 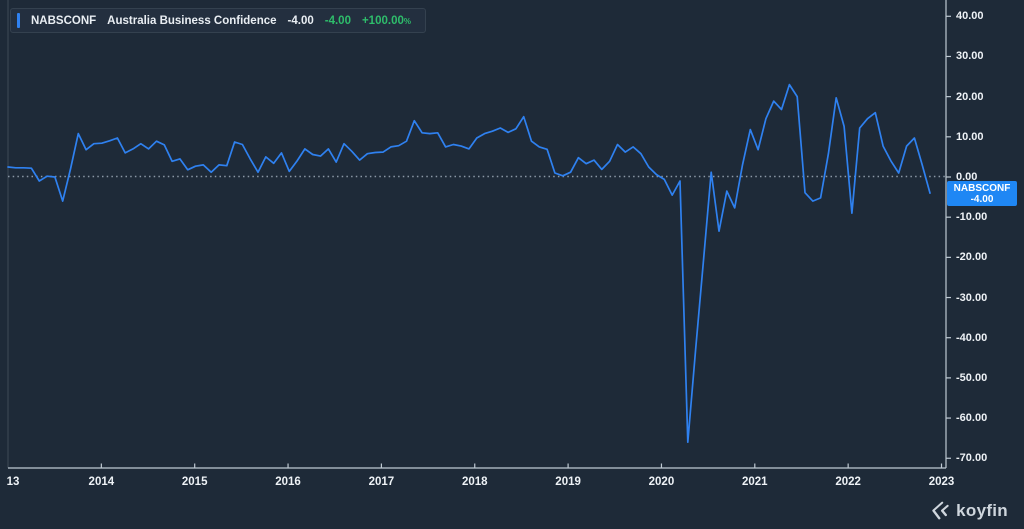 I want to click on x-axis-label: 13, so click(x=13, y=482).